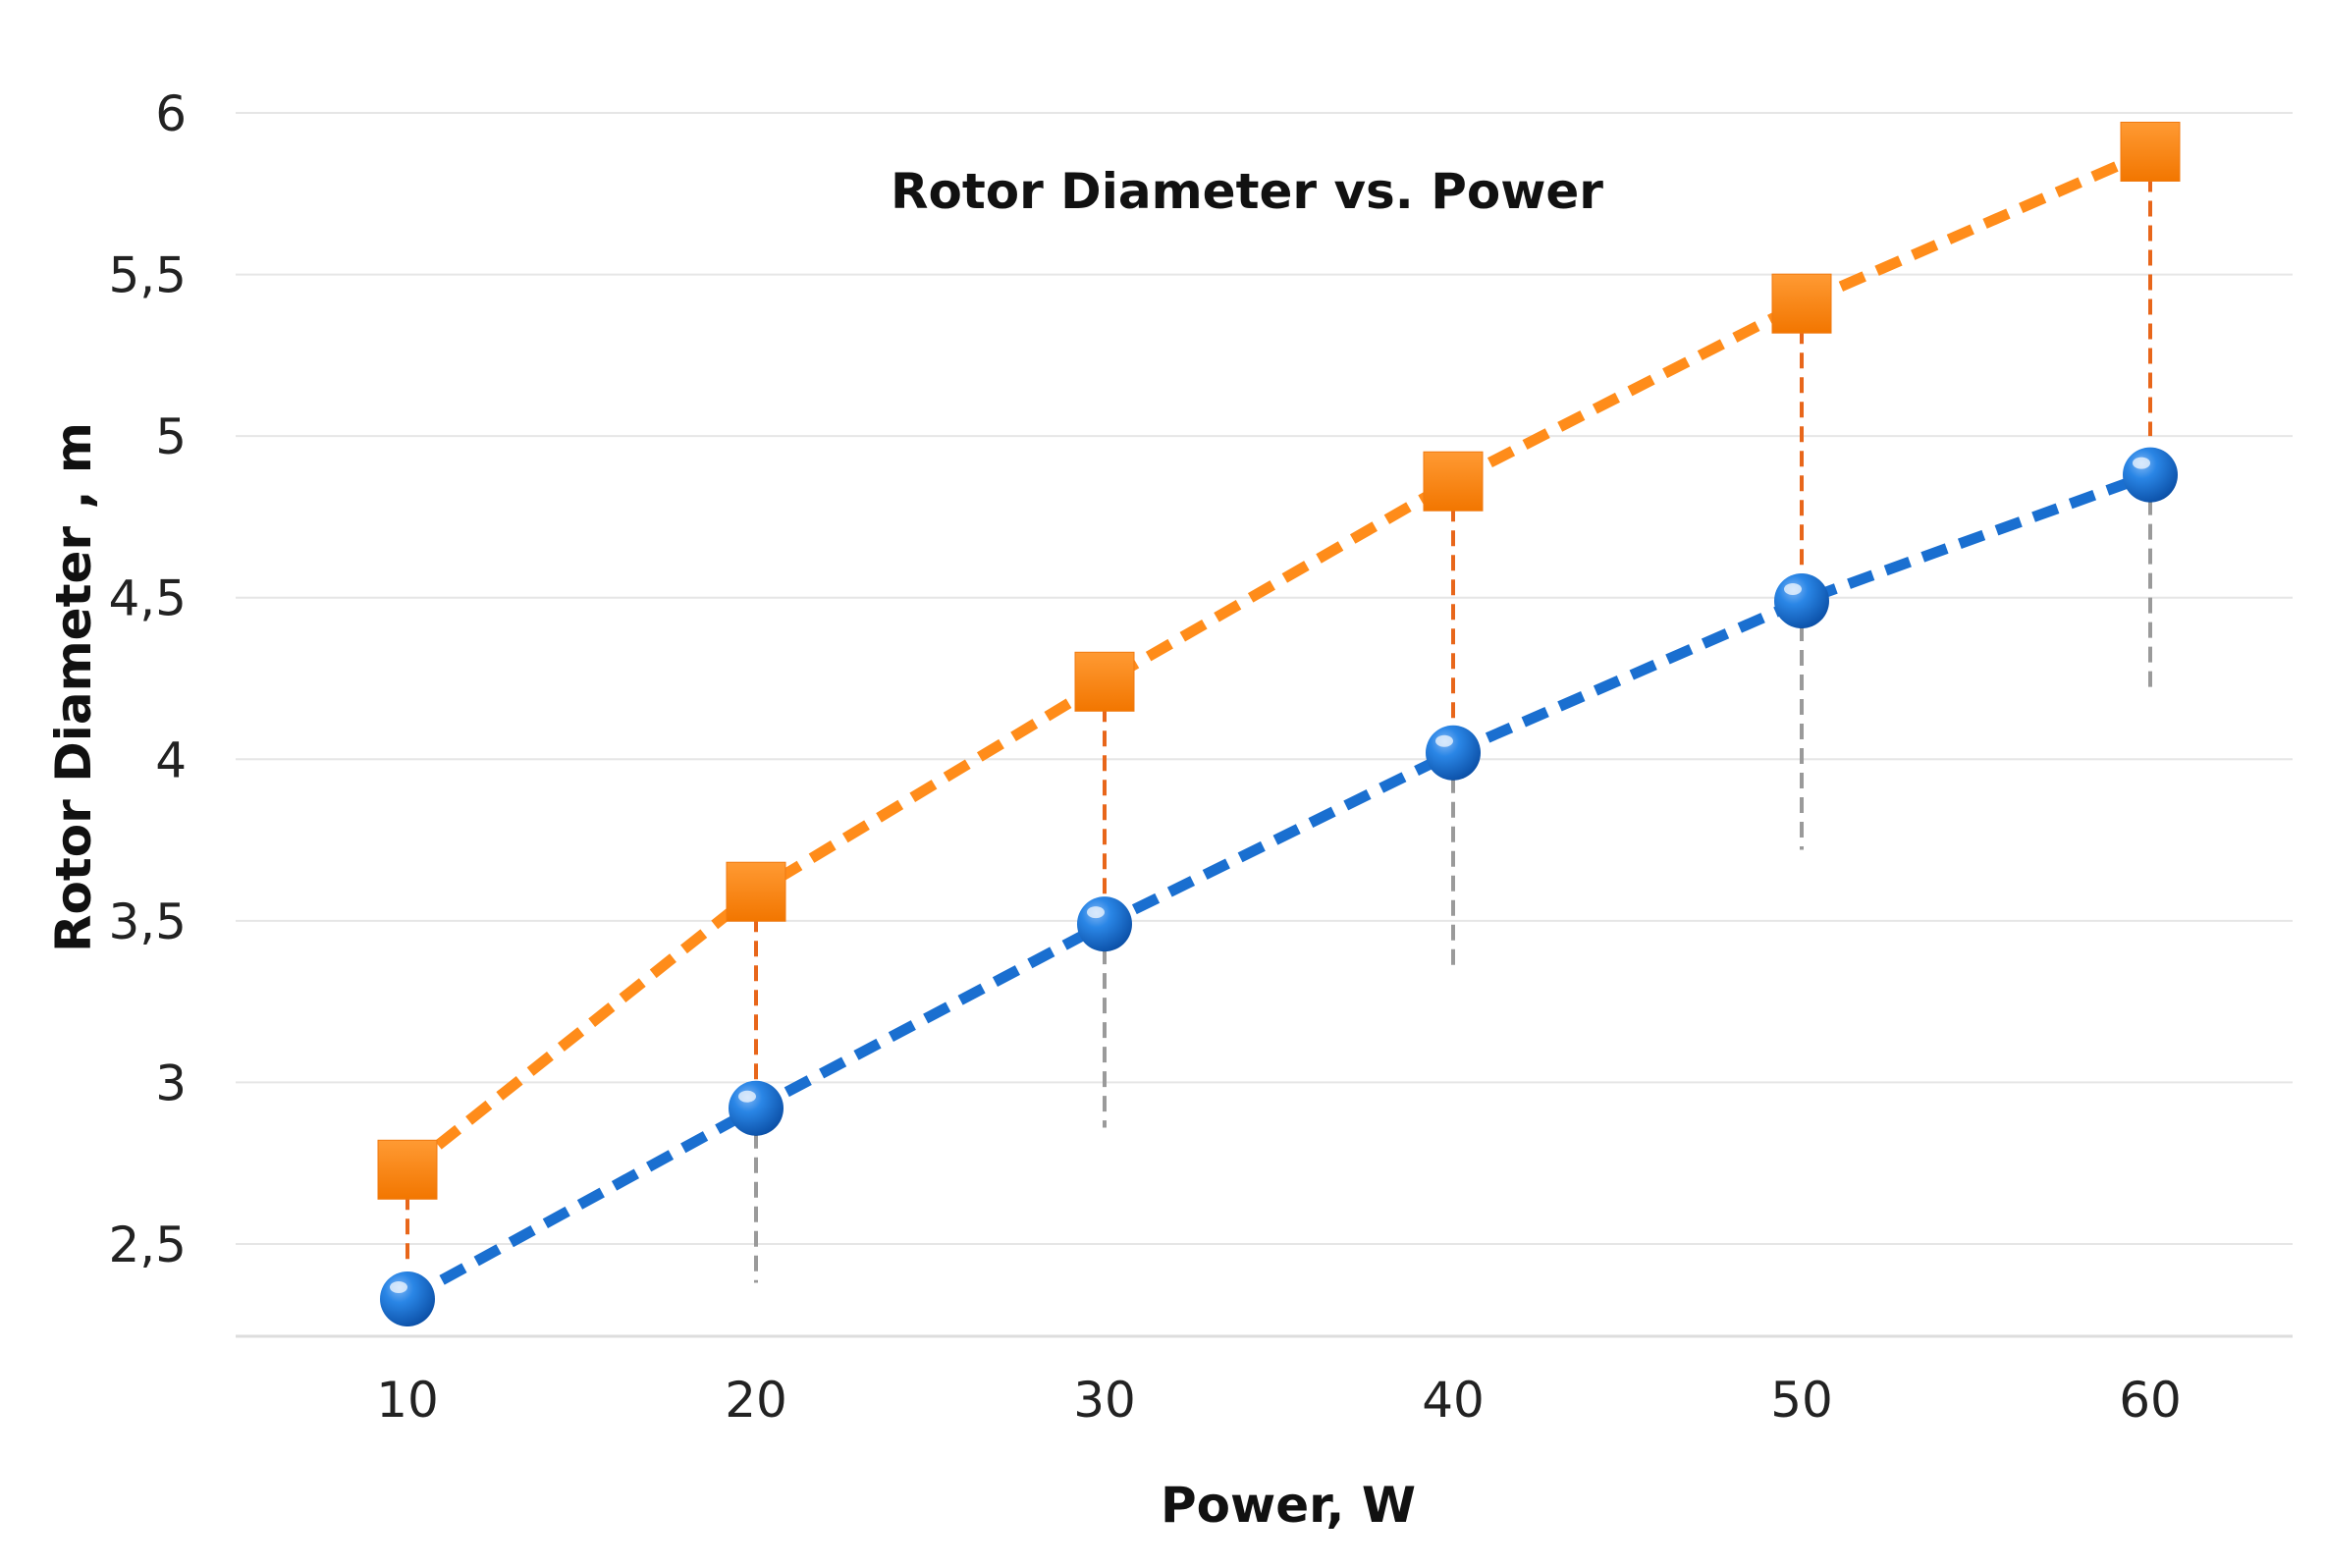 The width and height of the screenshot is (2325, 1568). Describe the element at coordinates (171, 1082) in the screenshot. I see `y-tick-label: 3` at that location.